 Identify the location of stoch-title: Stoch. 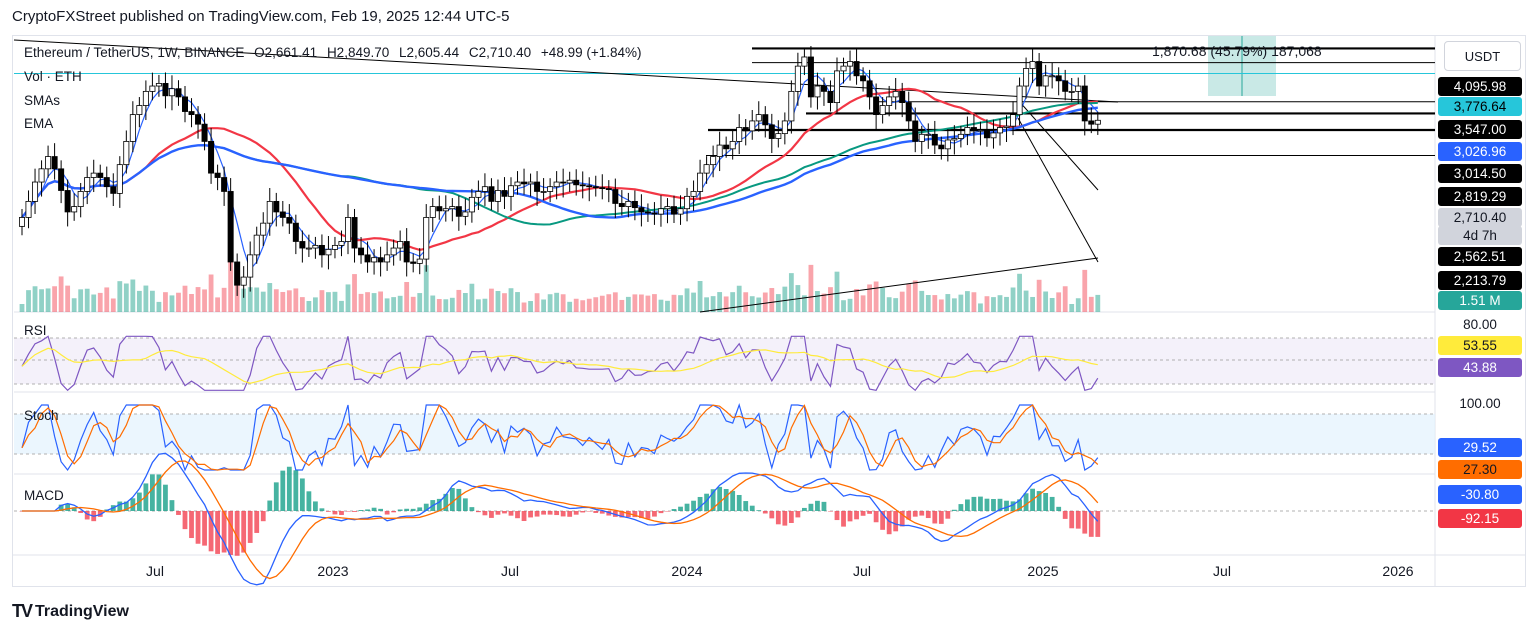
(41, 415).